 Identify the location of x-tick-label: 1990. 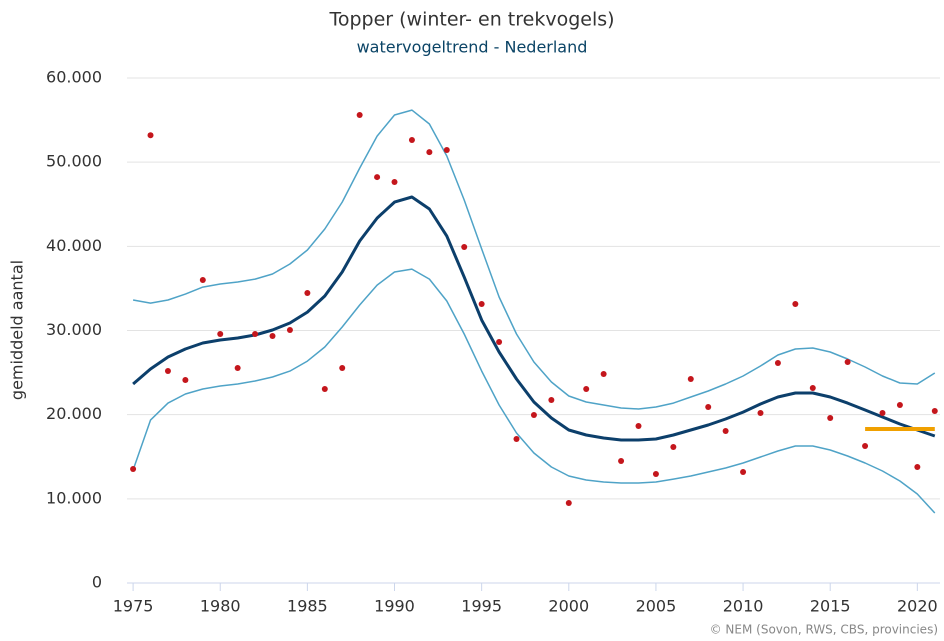
(394, 606).